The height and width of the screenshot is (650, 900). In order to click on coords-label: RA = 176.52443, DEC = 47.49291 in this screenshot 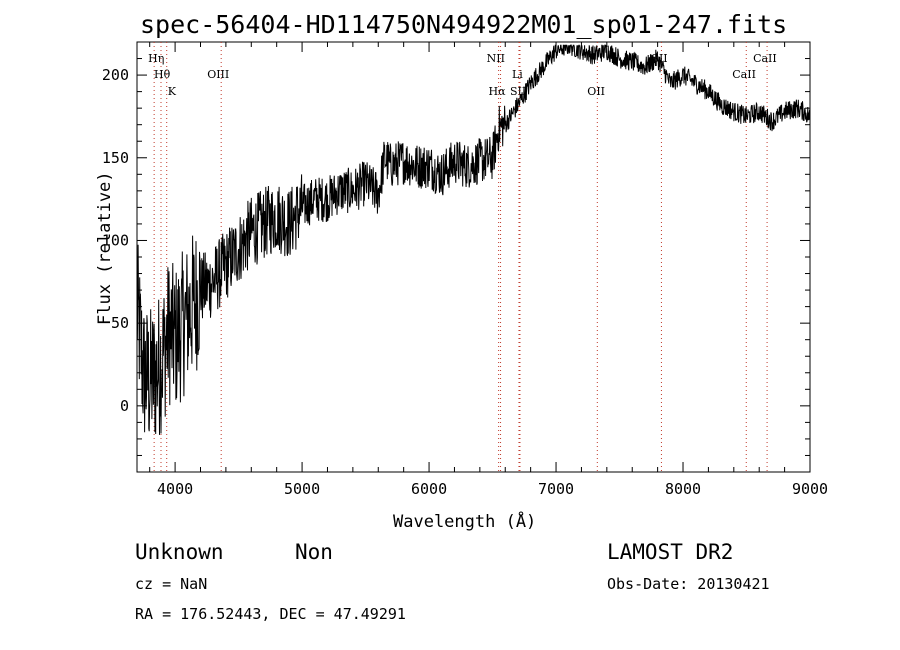, I will do `click(270, 614)`.